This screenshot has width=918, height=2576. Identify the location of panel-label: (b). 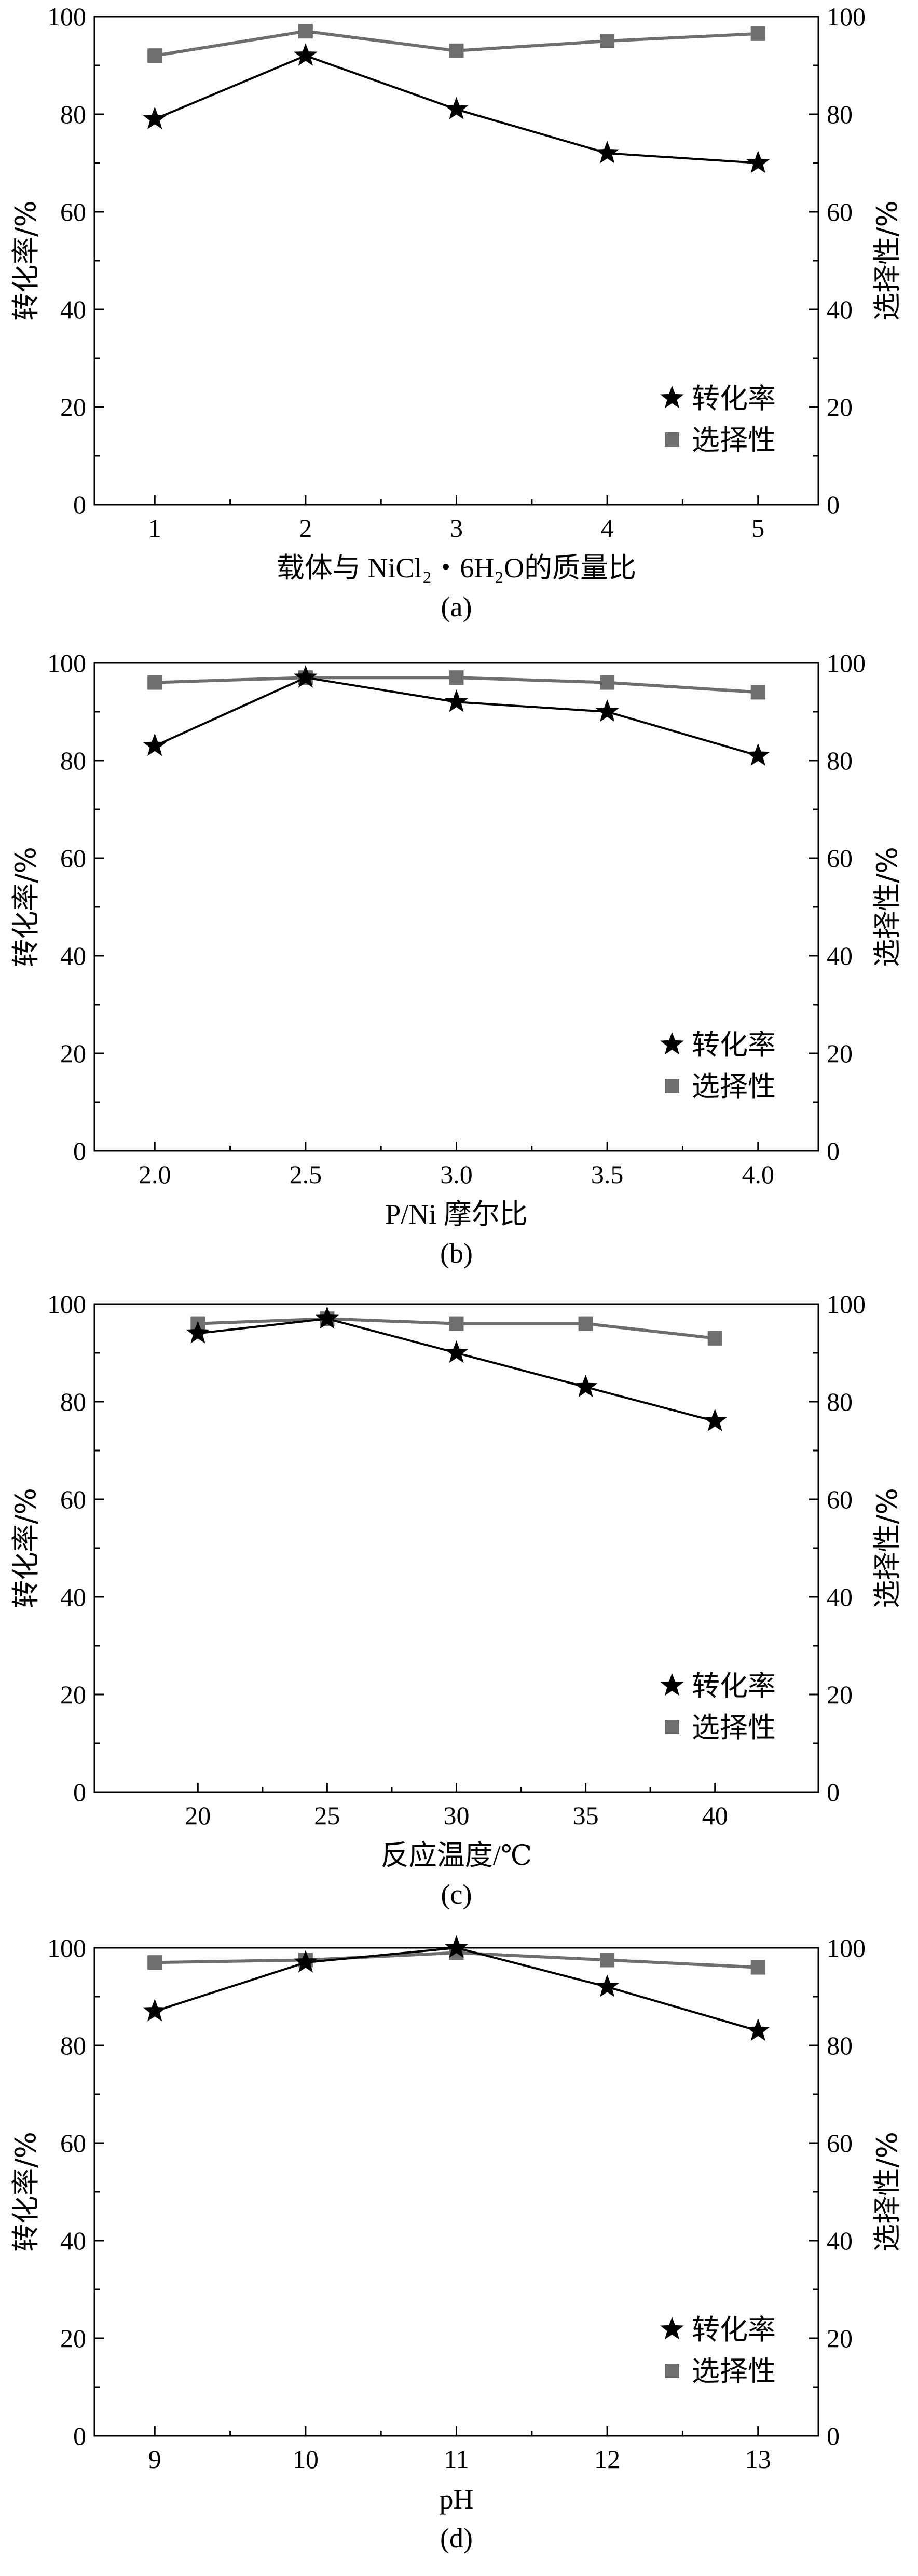
(456, 1253).